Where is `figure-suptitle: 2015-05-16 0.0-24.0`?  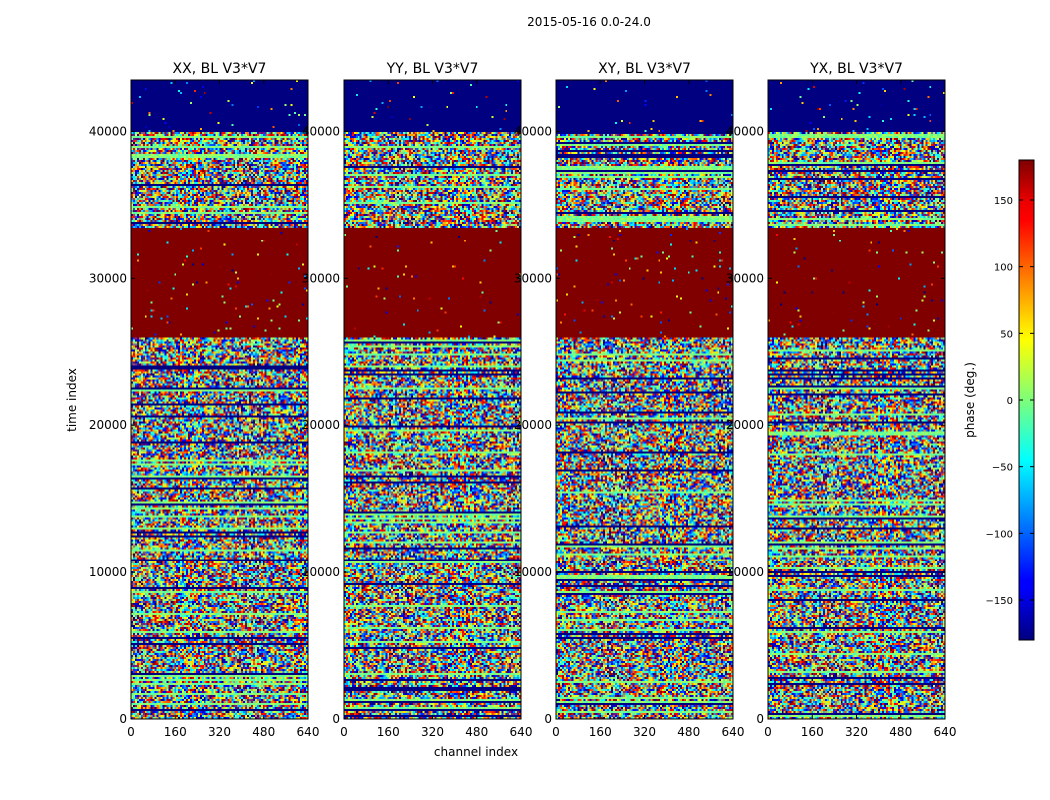 figure-suptitle: 2015-05-16 0.0-24.0 is located at coordinates (589, 22).